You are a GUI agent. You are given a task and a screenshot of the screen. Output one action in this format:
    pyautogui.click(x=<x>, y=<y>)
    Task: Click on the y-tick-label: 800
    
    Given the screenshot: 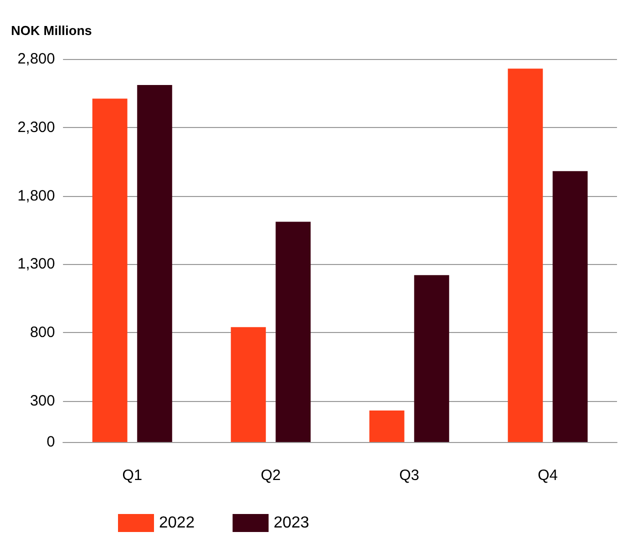 What is the action you would take?
    pyautogui.click(x=42, y=333)
    